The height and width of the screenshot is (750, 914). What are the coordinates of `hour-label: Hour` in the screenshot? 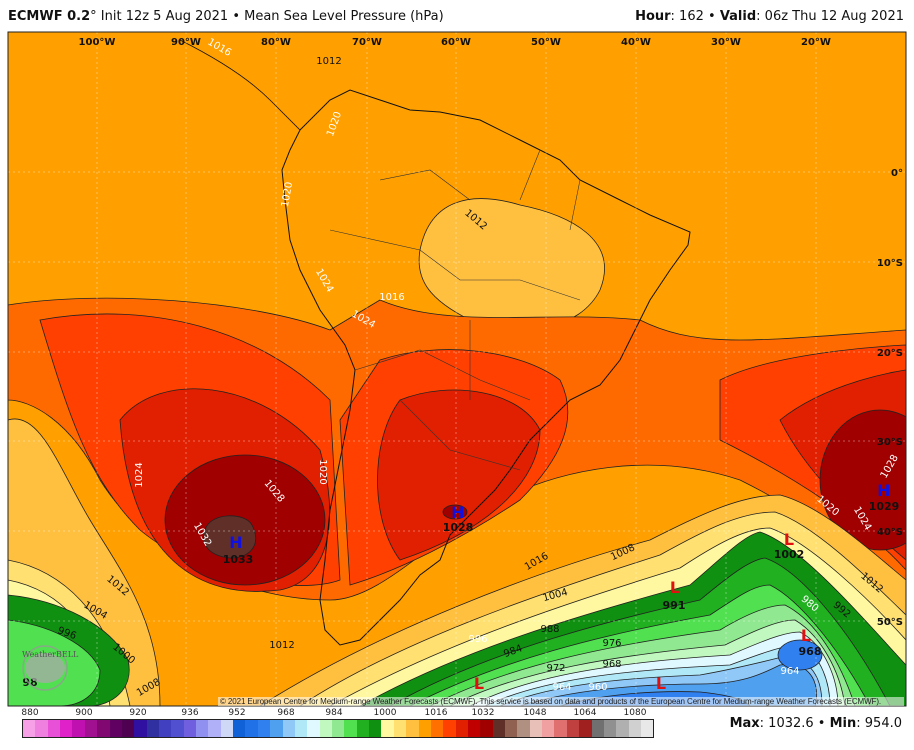 It's located at (653, 16).